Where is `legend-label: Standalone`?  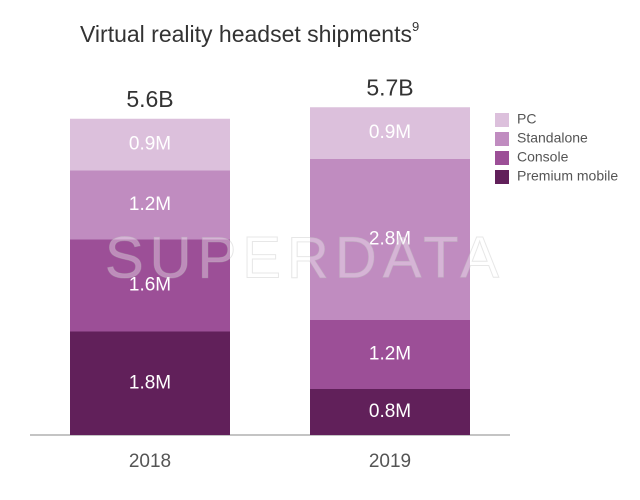 legend-label: Standalone is located at coordinates (552, 138).